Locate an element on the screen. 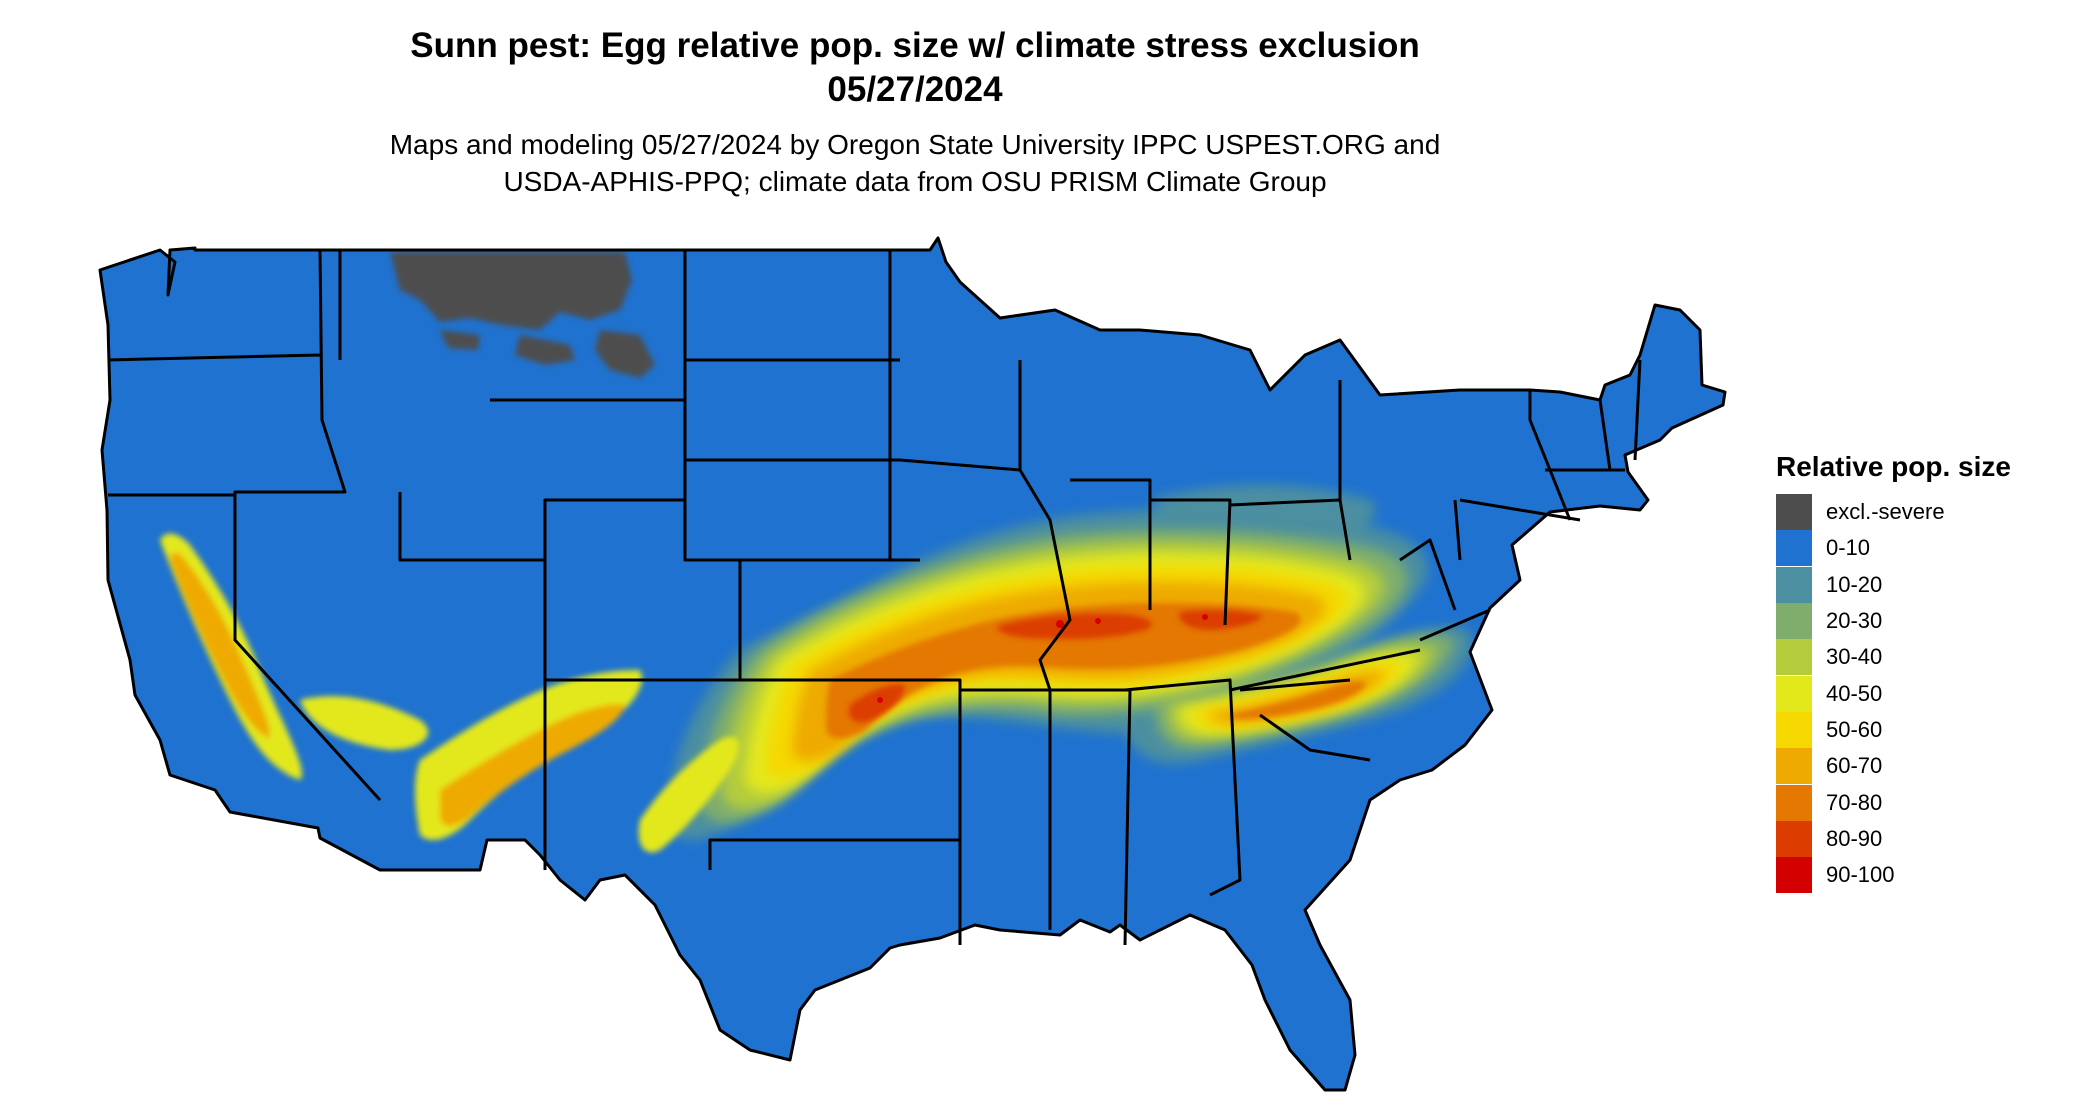 Image resolution: width=2100 pixels, height=1116 pixels. legend-title: Relative pop. size is located at coordinates (1893, 466).